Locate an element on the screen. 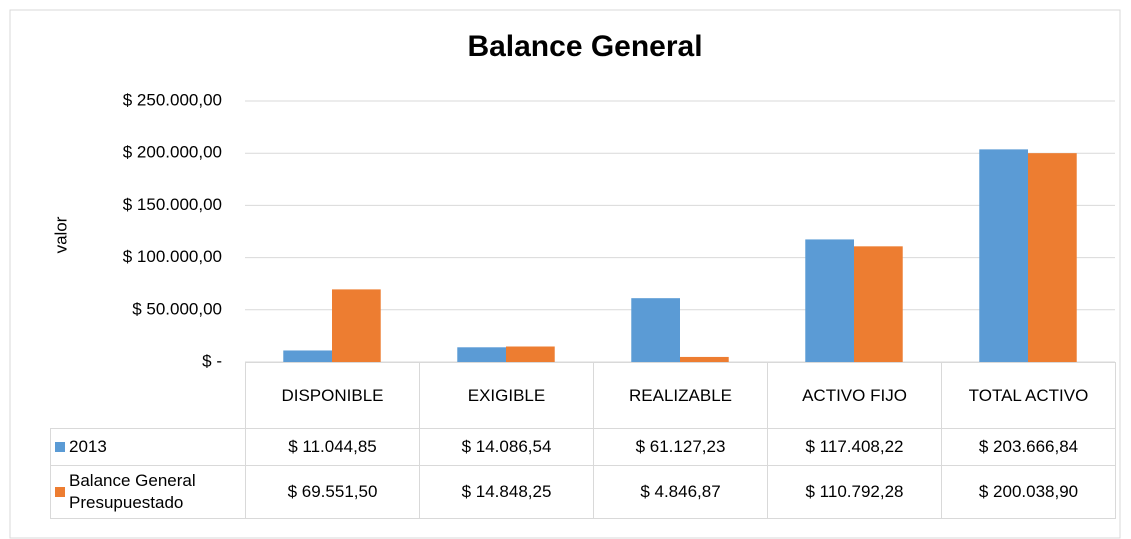 The height and width of the screenshot is (539, 1131). y-tick-label: $ 100.000,00 is located at coordinates (172, 256).